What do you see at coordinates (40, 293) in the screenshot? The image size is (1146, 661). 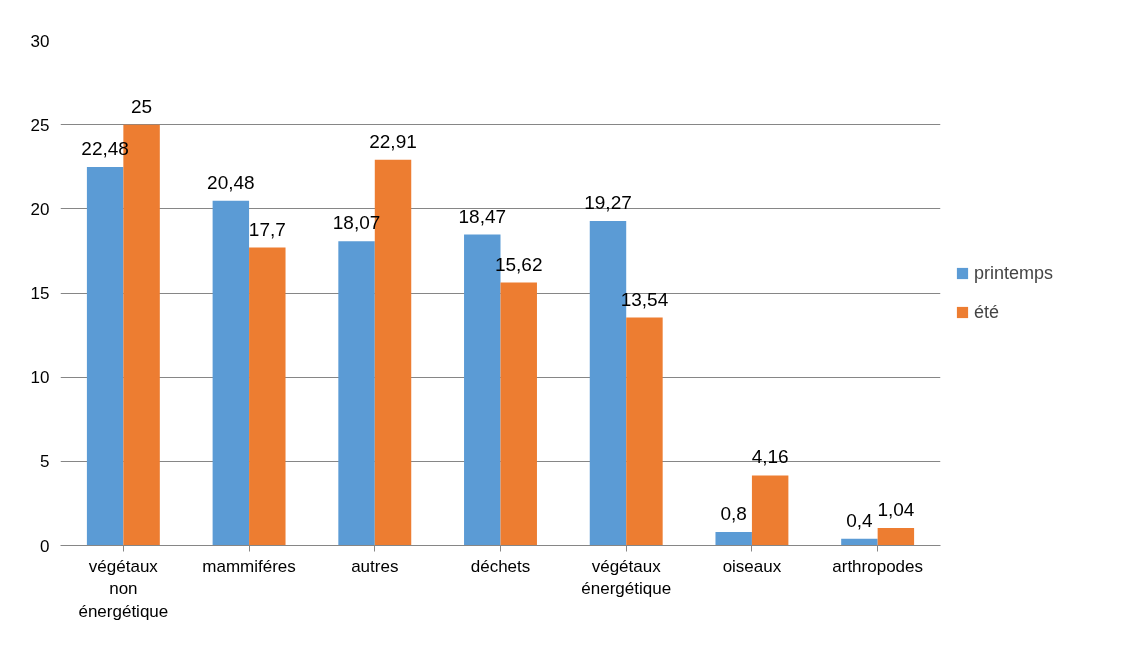 I see `y-tick-label: 15` at bounding box center [40, 293].